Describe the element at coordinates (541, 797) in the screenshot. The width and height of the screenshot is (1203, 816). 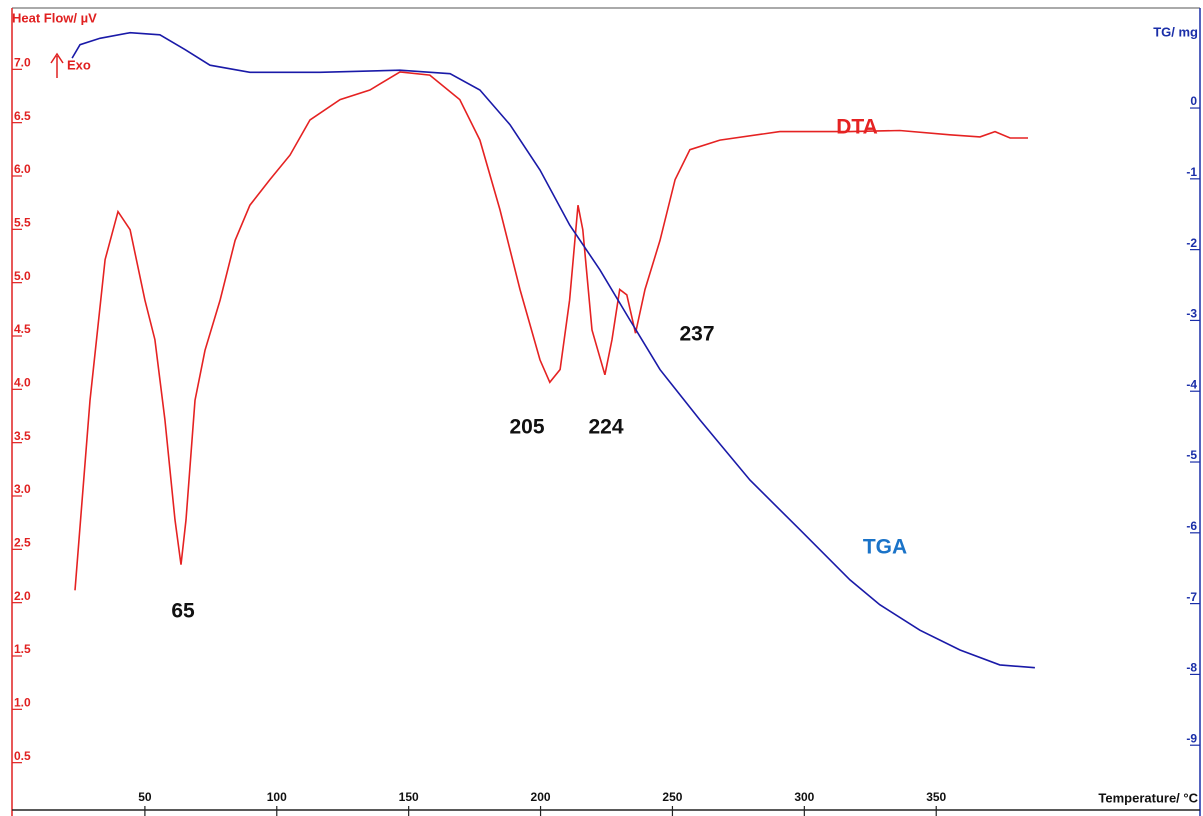
I see `x-tick-label: 200` at that location.